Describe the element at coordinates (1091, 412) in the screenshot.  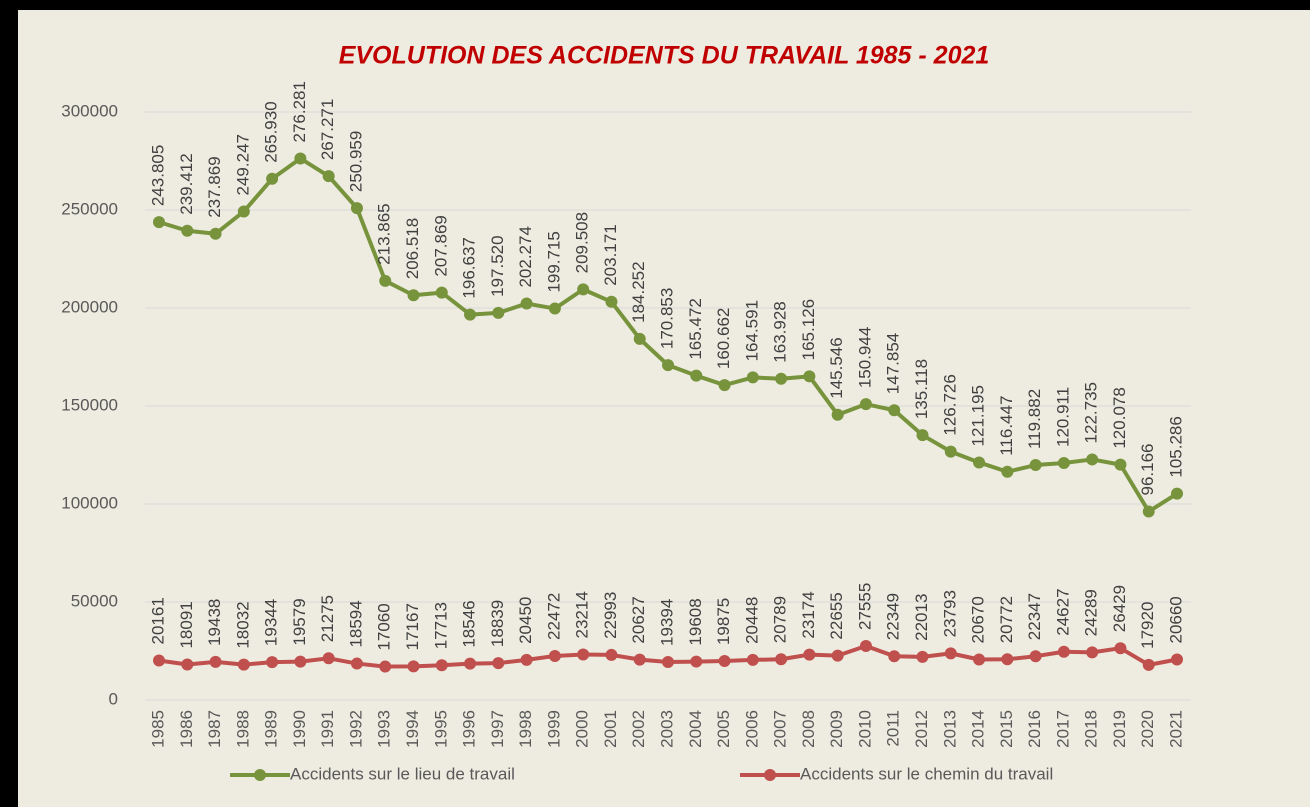
I see `data-label: 122.735` at that location.